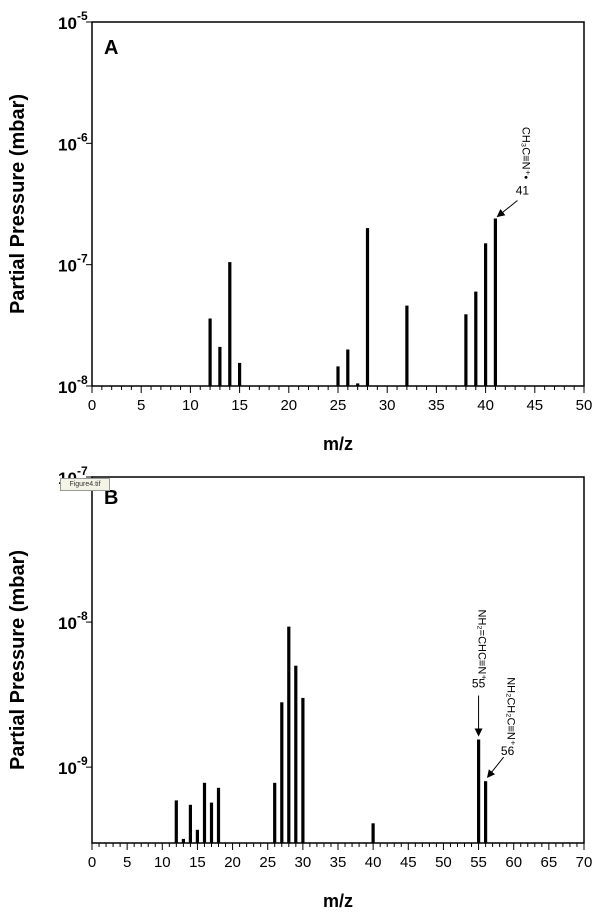 This screenshot has width=600, height=916. What do you see at coordinates (82, 137) in the screenshot?
I see `y-tick-exponent--6: -6` at bounding box center [82, 137].